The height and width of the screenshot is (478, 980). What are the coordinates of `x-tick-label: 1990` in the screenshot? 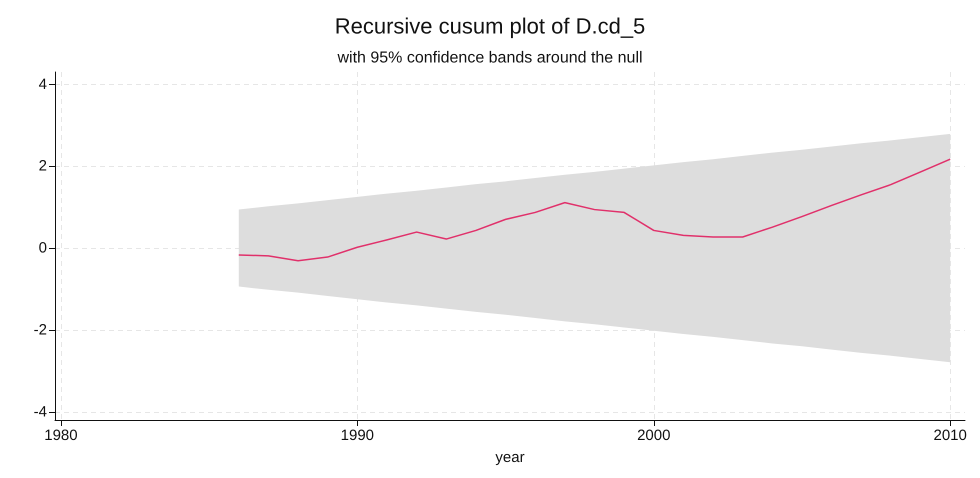 It's located at (357, 435).